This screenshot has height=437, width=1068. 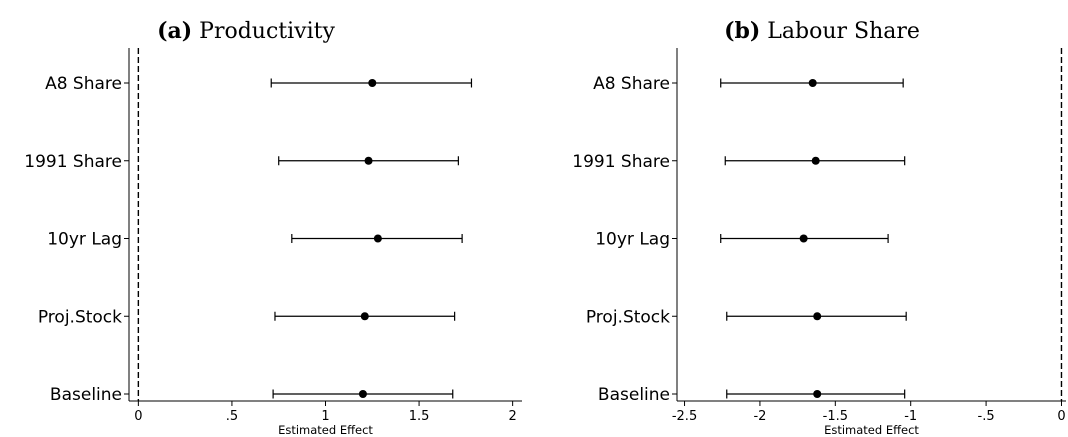 I want to click on panel-label: (b), so click(x=742, y=31).